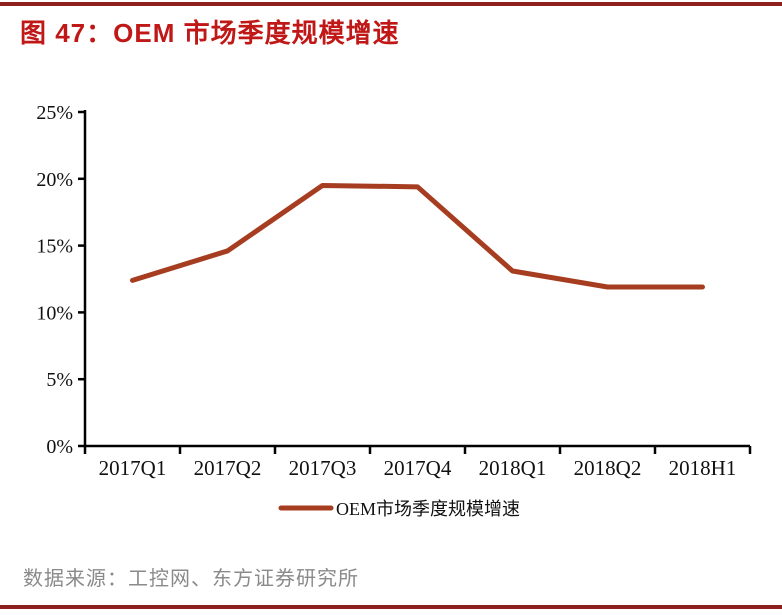 This screenshot has height=615, width=782. I want to click on y-tick-label: 15%, so click(54, 247).